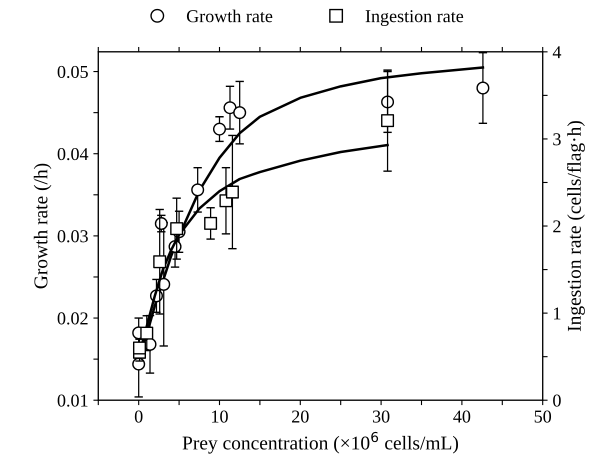 The height and width of the screenshot is (467, 603). I want to click on y-tick-label: 0.02, so click(73, 318).